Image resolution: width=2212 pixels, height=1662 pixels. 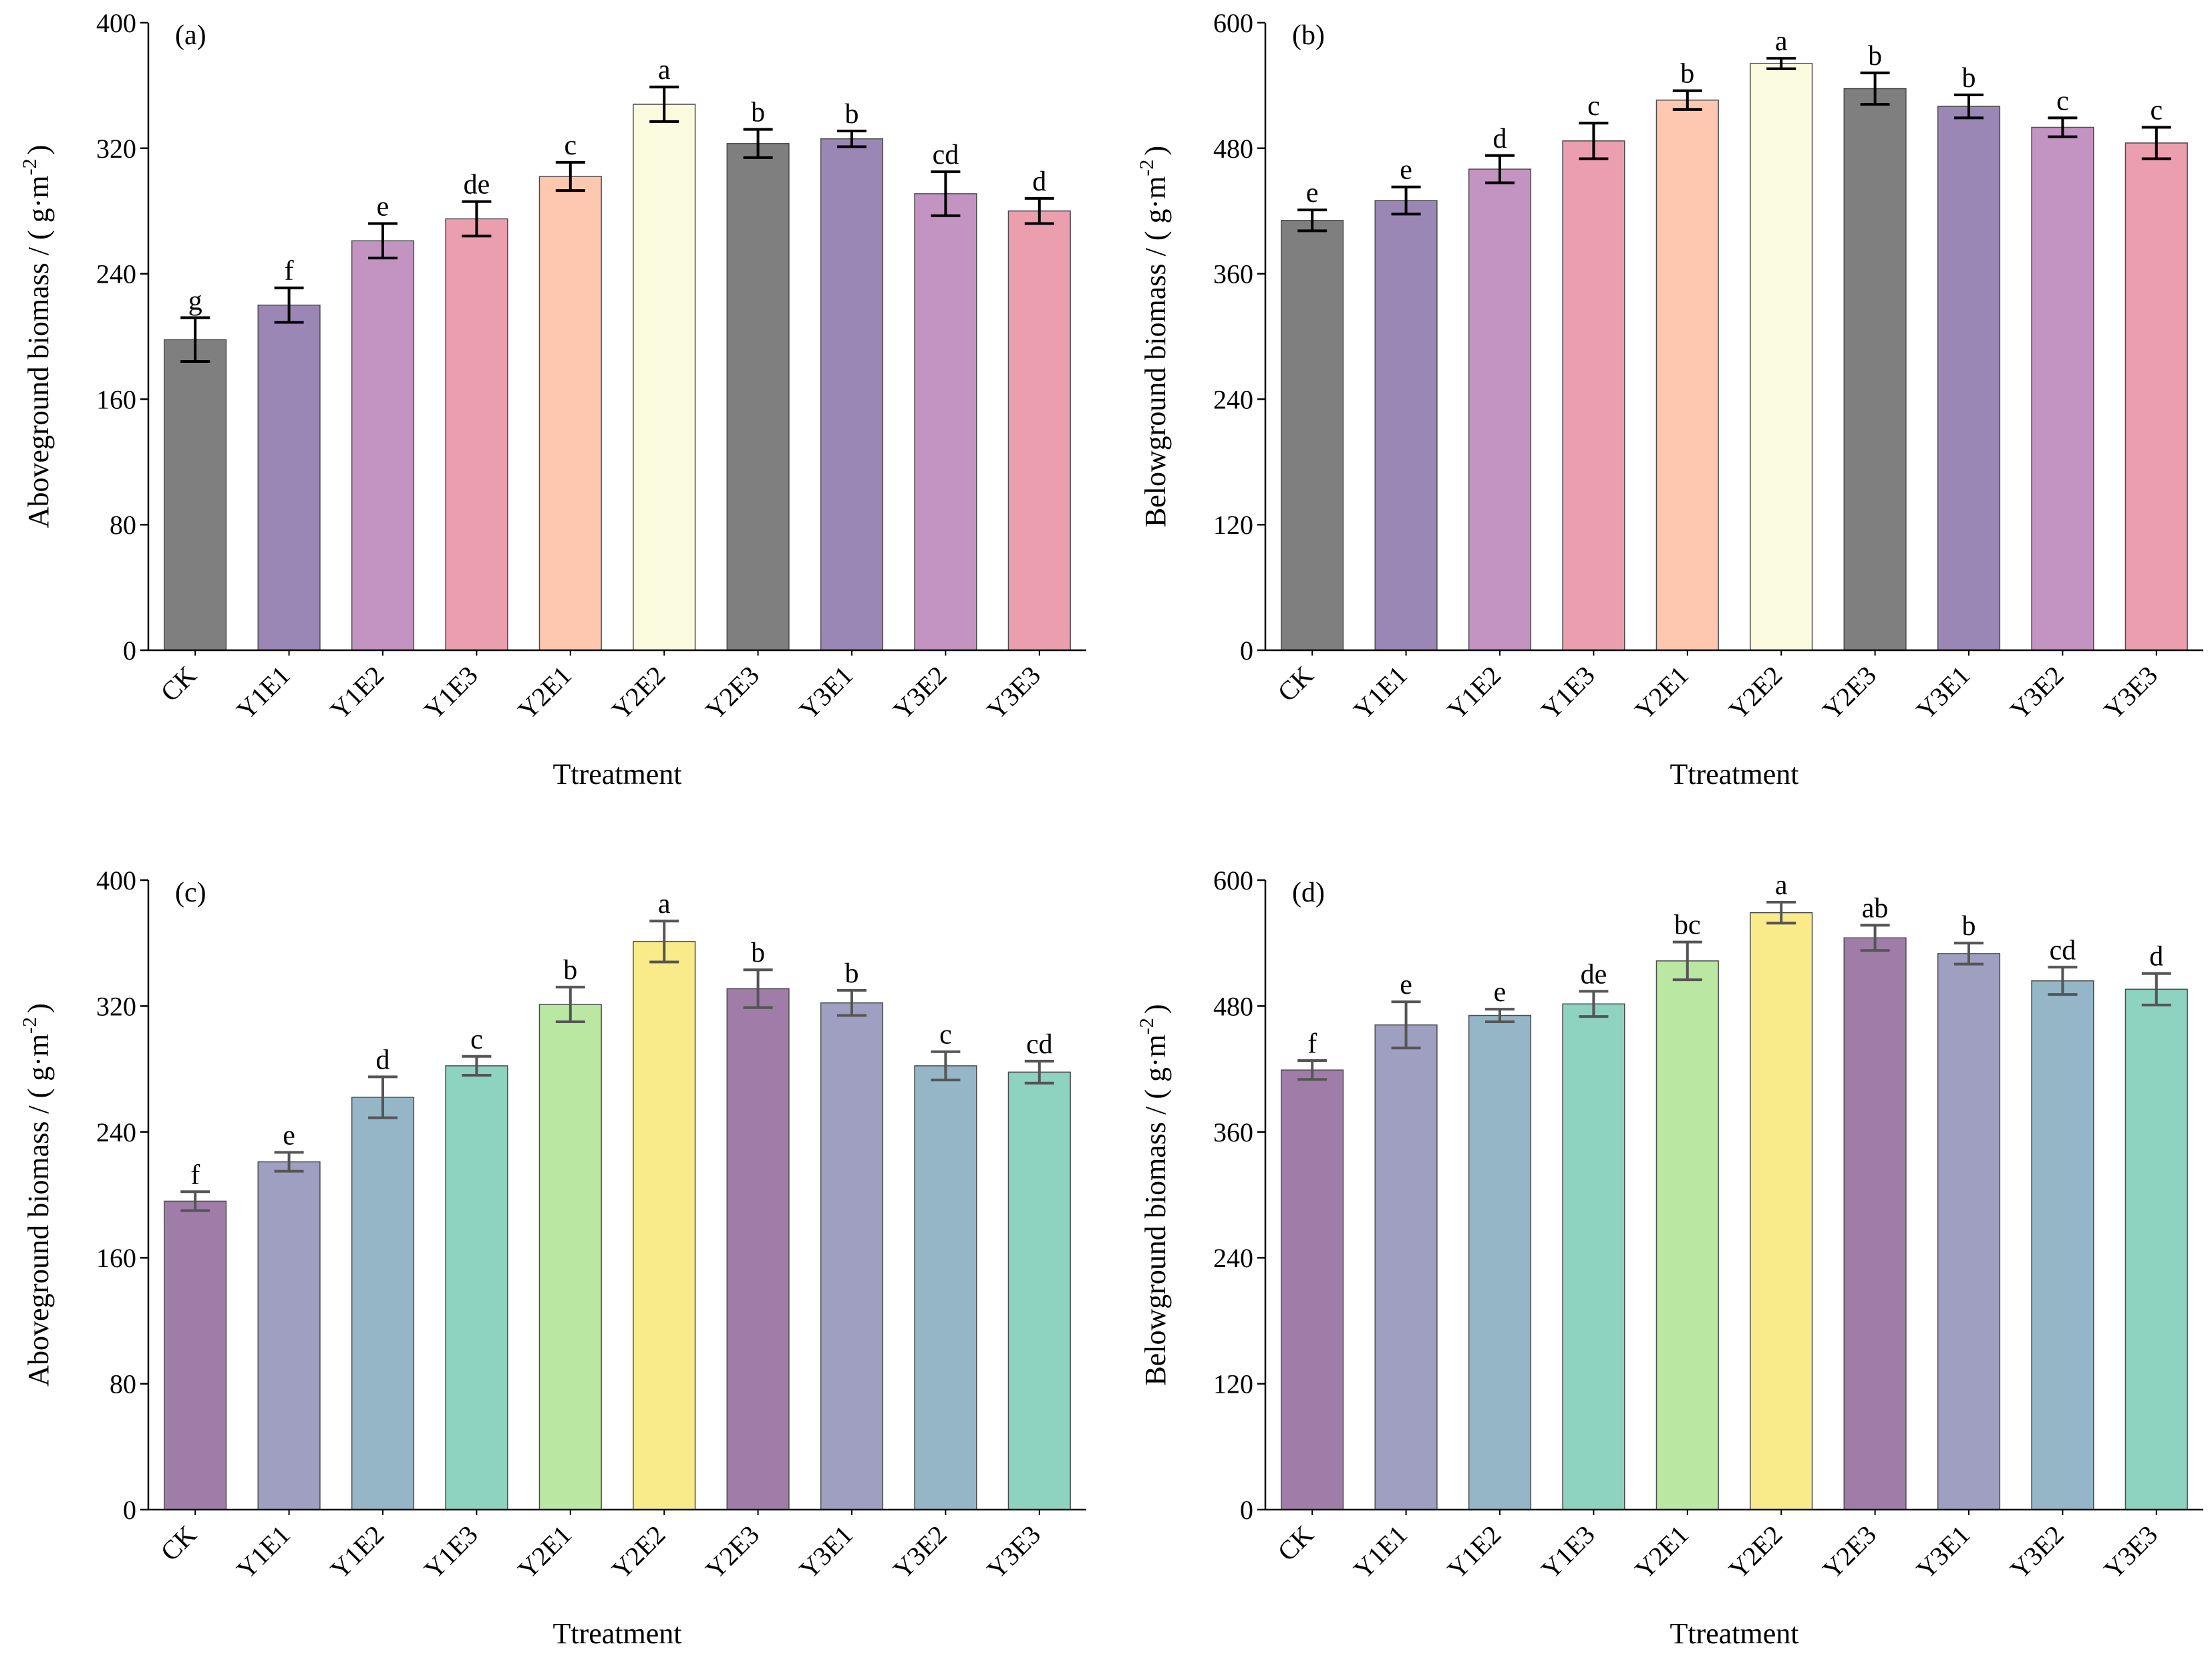 I want to click on bar-Y1E1, so click(x=1406, y=425).